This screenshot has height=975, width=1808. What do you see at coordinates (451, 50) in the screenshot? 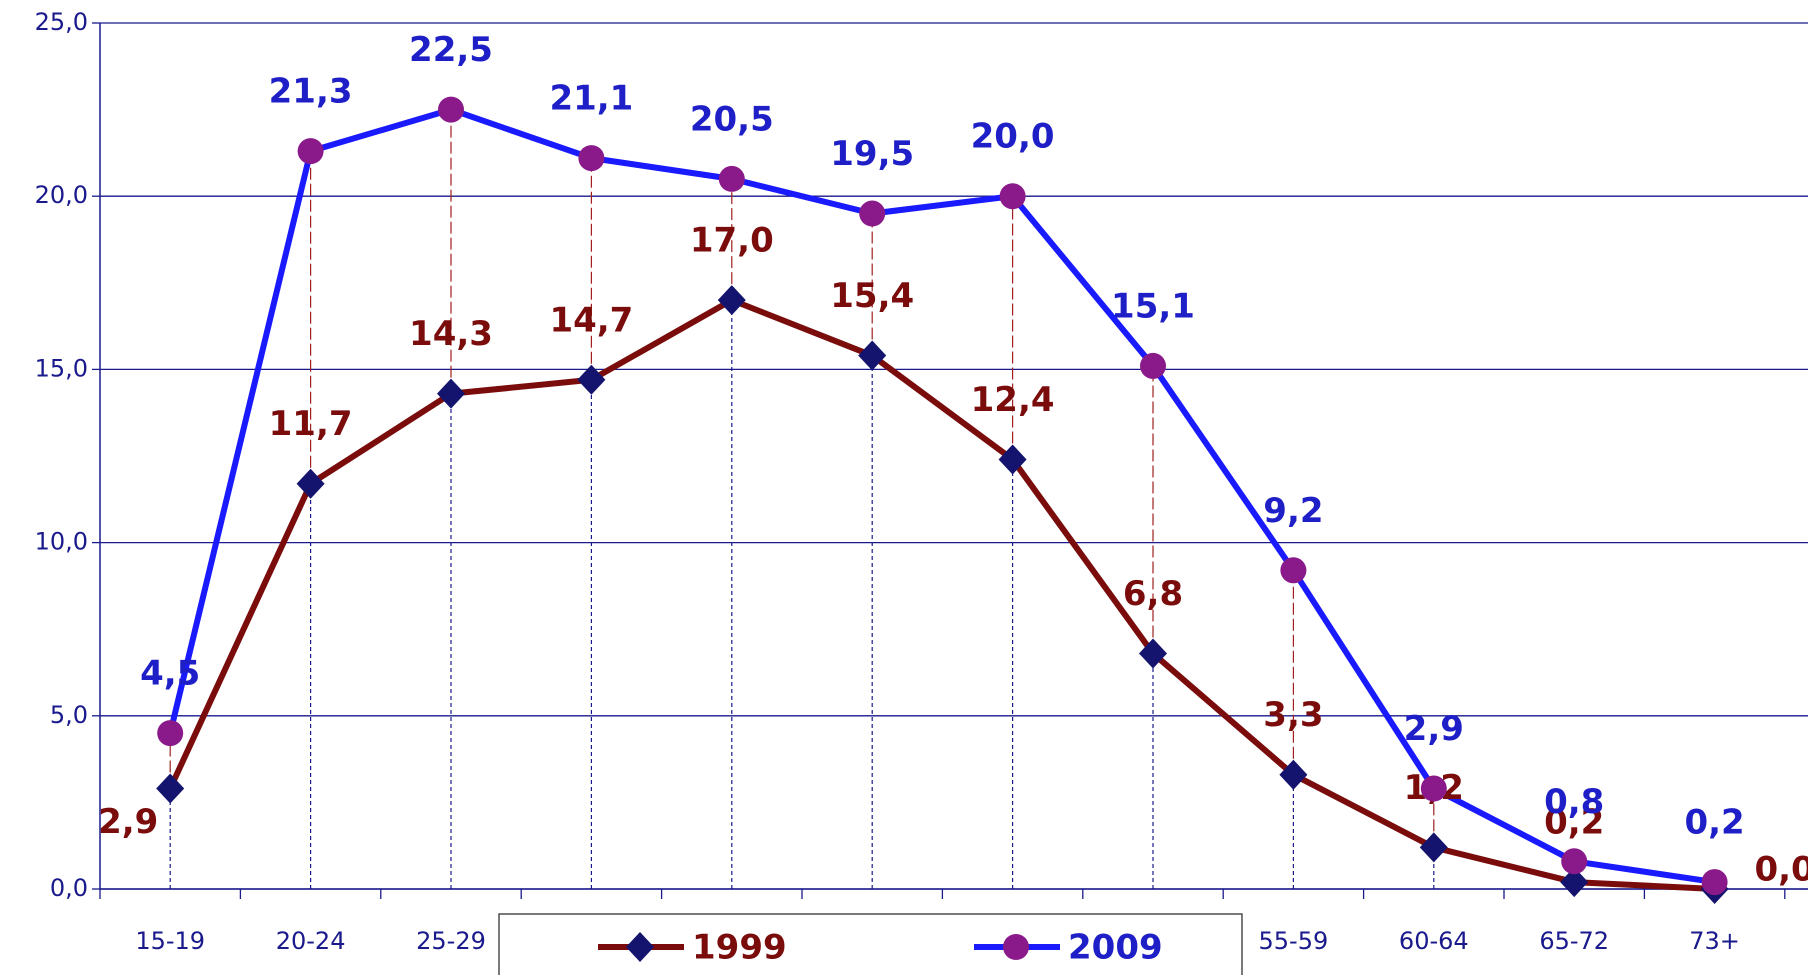
I see `data-label: 22,5` at bounding box center [451, 50].